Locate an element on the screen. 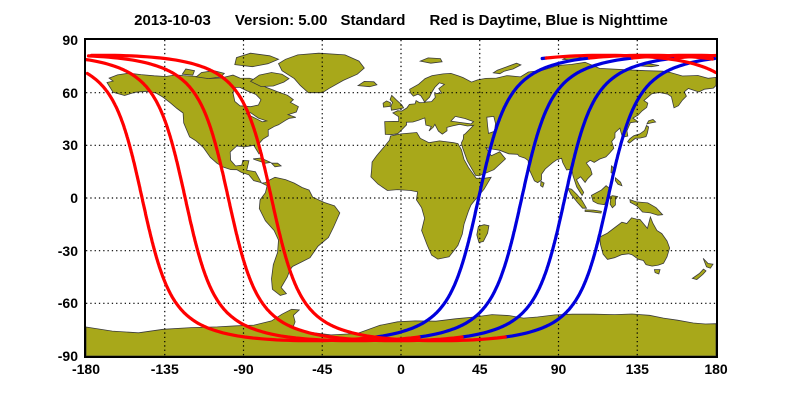  x-tick-label: 45 is located at coordinates (479, 369).